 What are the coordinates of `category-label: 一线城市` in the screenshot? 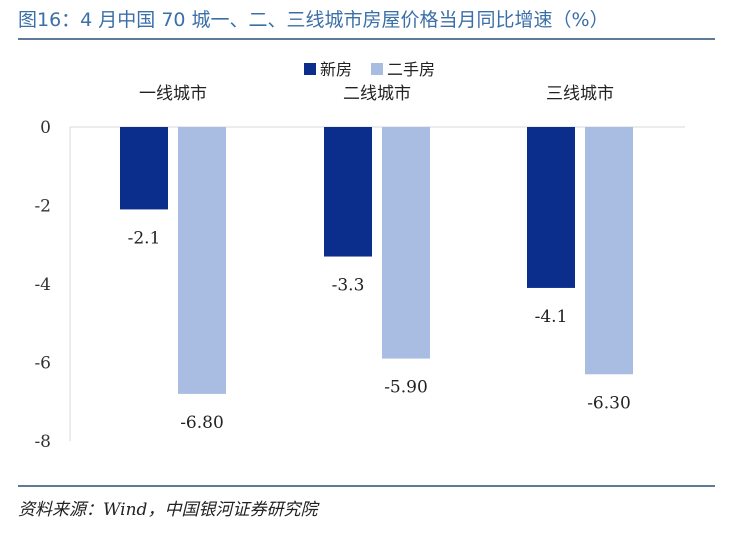 It's located at (173, 94).